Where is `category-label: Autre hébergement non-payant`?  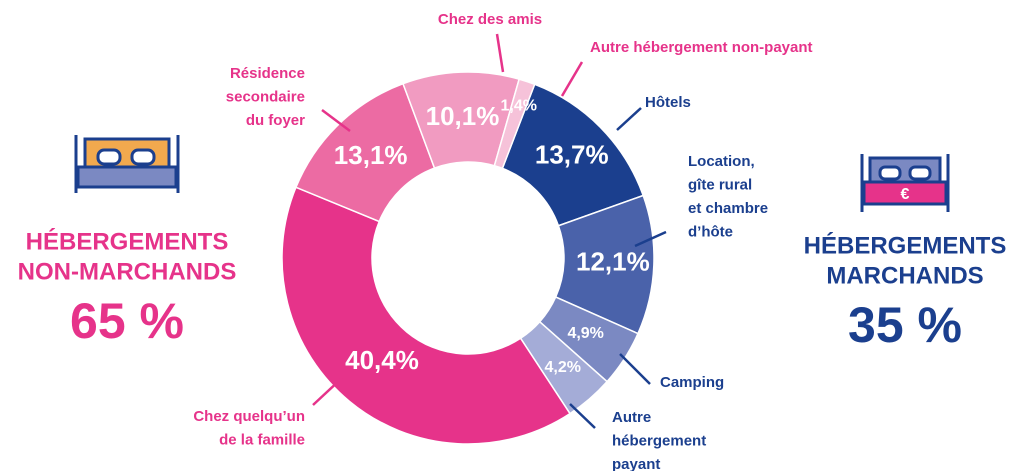
category-label: Autre hébergement non-payant is located at coordinates (701, 47).